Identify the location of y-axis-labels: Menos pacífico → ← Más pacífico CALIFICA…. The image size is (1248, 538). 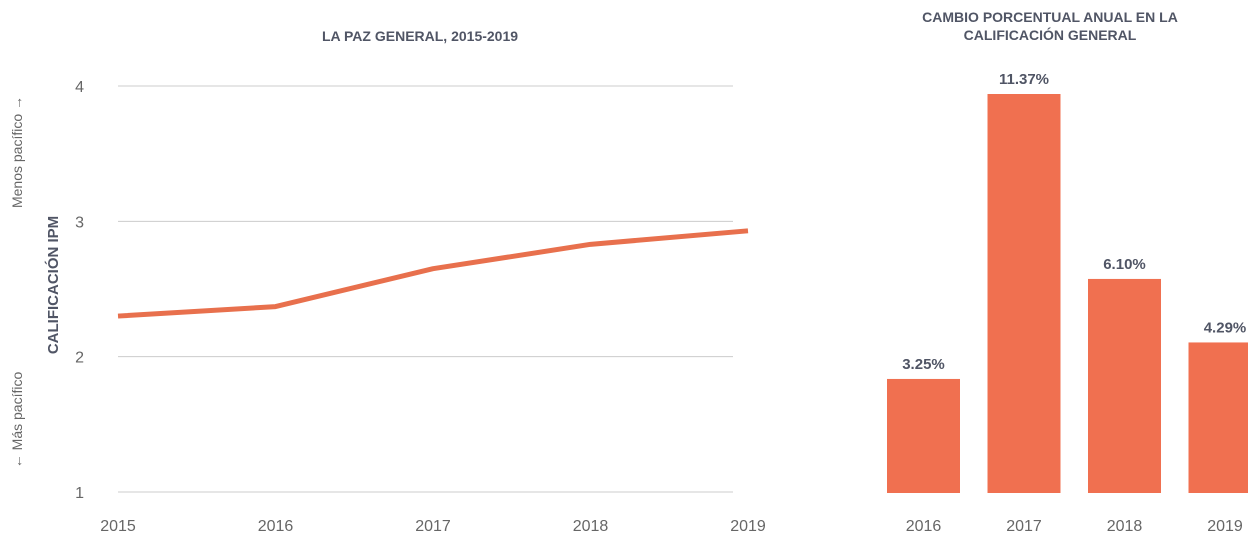
(35, 282).